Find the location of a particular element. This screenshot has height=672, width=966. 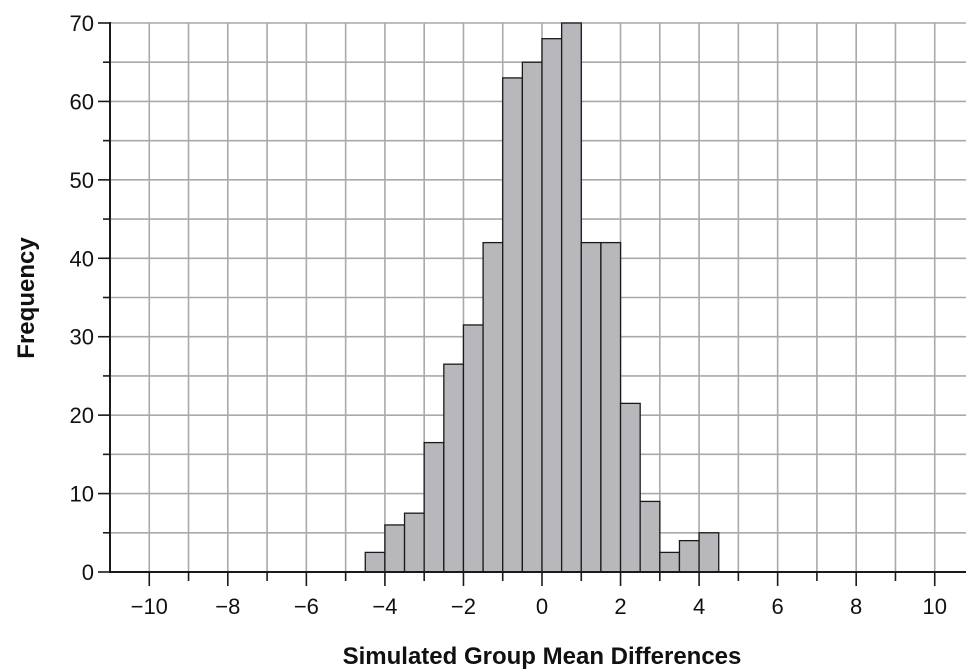

x-tick-label: 10 is located at coordinates (934, 606).